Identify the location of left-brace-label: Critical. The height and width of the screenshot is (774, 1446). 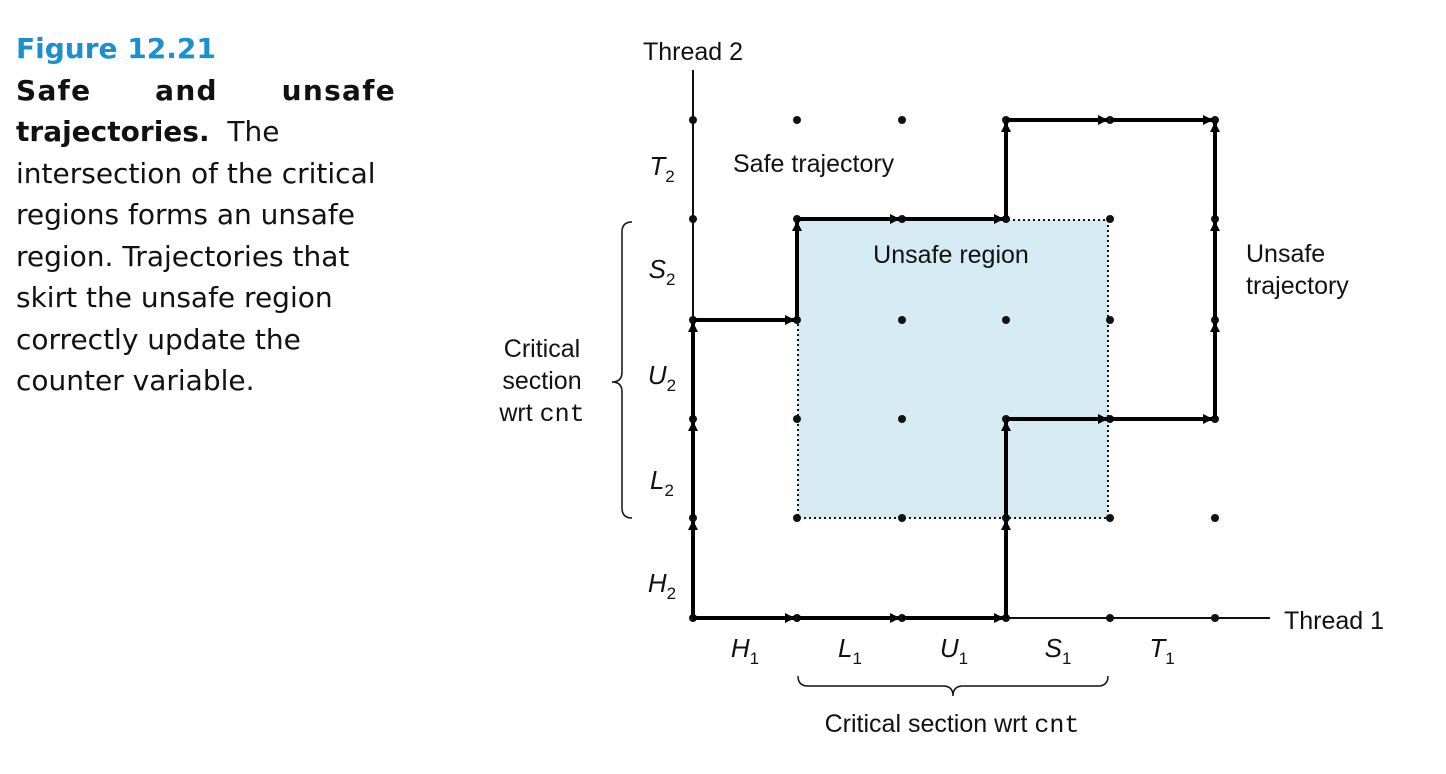
(542, 349).